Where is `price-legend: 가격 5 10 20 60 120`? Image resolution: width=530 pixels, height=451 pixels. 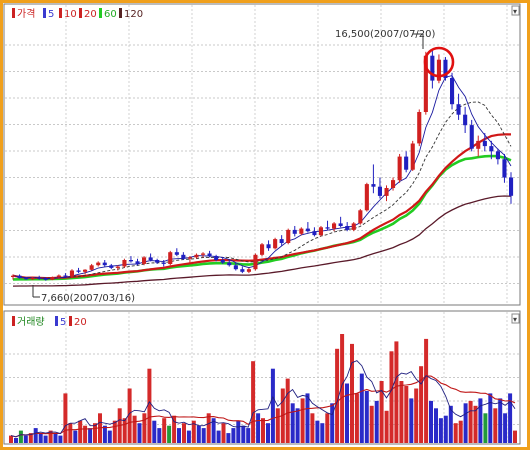 price-legend: 가격 5 10 20 60 120 is located at coordinates (77, 13).